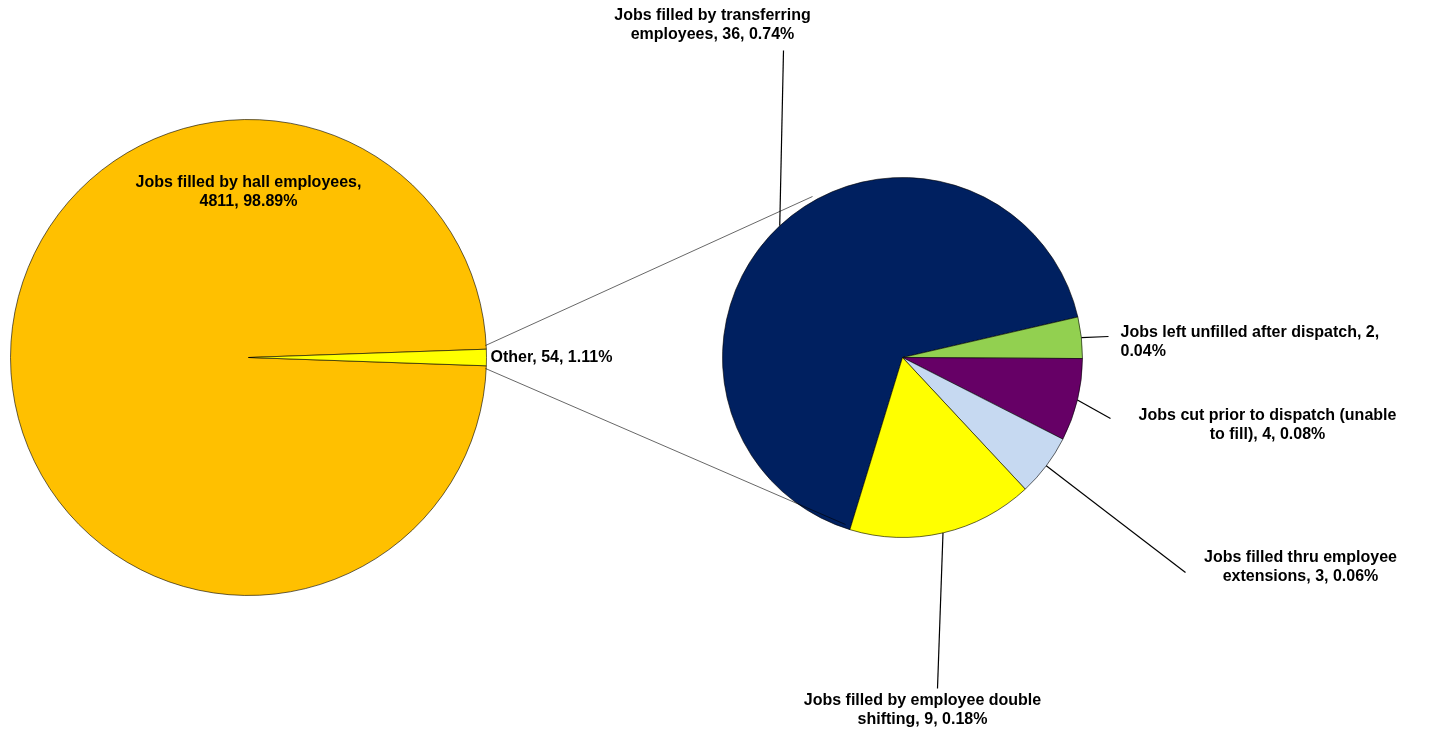 Image resolution: width=1452 pixels, height=735 pixels. Describe the element at coordinates (712, 24) in the screenshot. I see `slice-label: Jobs filled by transferring employees, 36, 0.74%` at that location.